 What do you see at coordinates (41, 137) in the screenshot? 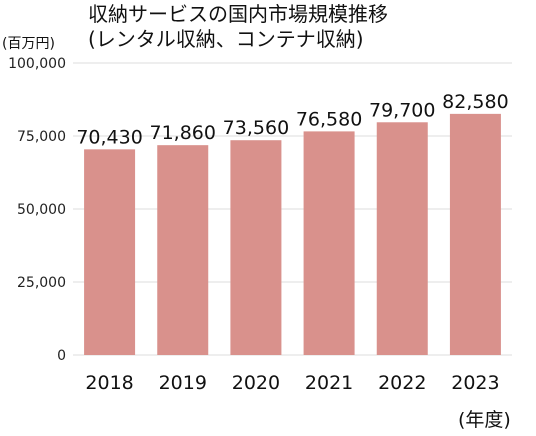
I see `y-tick-label: 75,000` at bounding box center [41, 137].